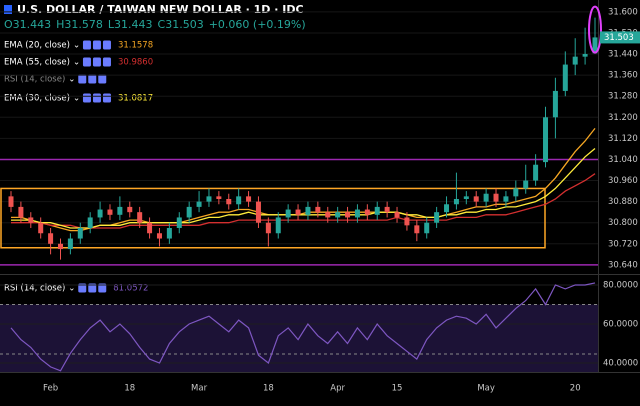 This screenshot has height=406, width=640. Describe the element at coordinates (130, 289) in the screenshot. I see `legend-value: 81.0572` at that location.